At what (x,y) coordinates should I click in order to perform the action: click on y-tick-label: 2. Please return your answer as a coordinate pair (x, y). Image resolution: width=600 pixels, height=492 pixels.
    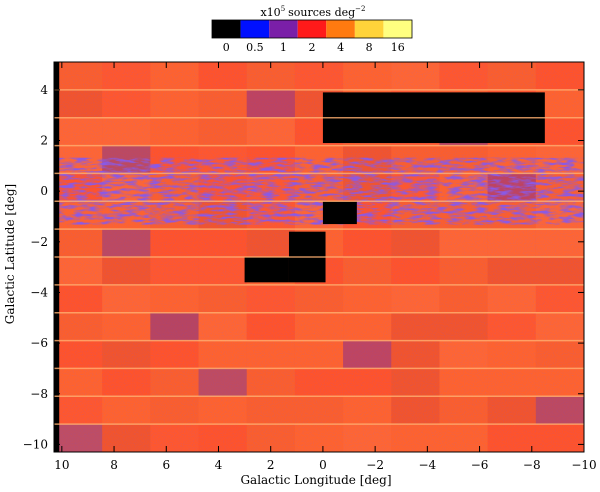
    Looking at the image, I should click on (44, 141).